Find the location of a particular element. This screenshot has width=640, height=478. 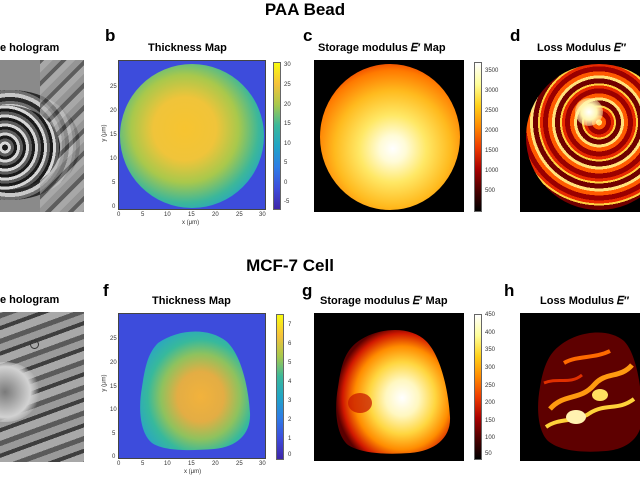

panel-f-xtick: 10 is located at coordinates (167, 464).